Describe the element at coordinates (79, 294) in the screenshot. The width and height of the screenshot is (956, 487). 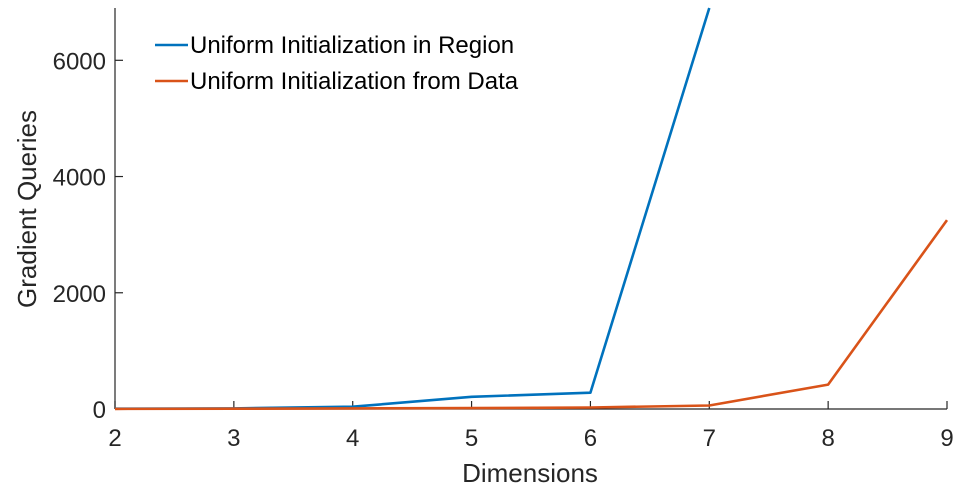
I see `y-tick-label: 2000` at that location.